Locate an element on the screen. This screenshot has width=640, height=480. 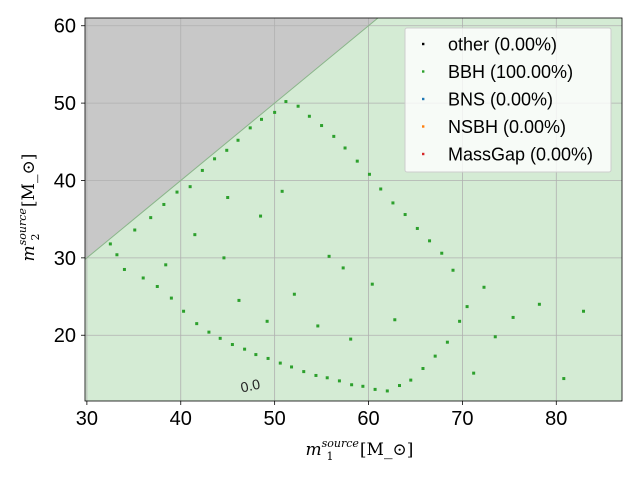
legend-label: BNS (0.00%) is located at coordinates (500, 100).